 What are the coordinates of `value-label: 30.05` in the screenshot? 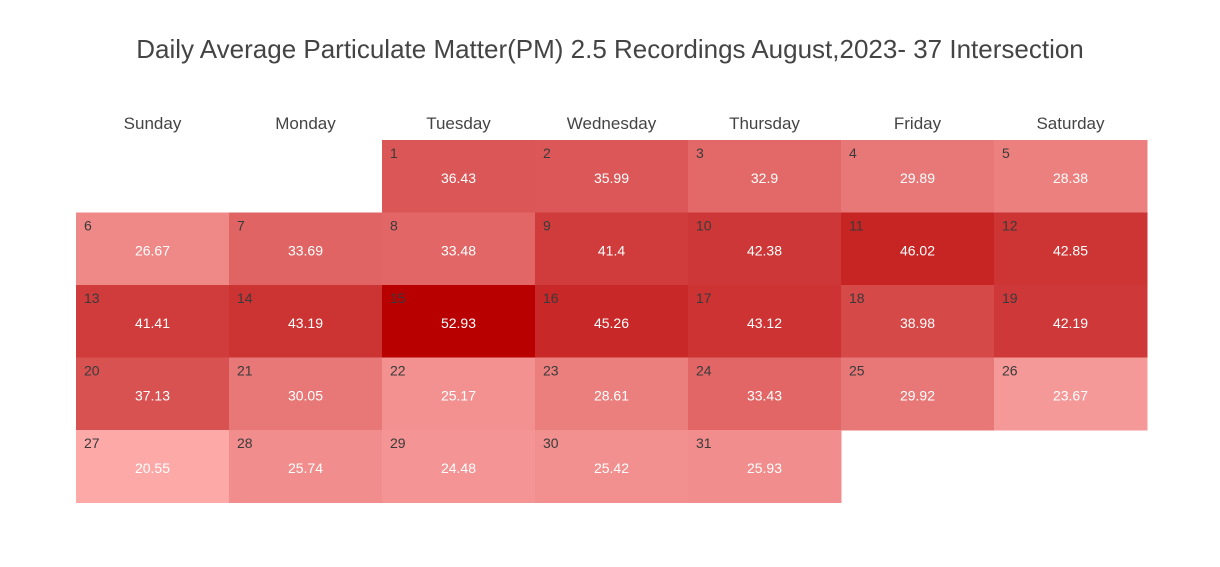 It's located at (305, 396).